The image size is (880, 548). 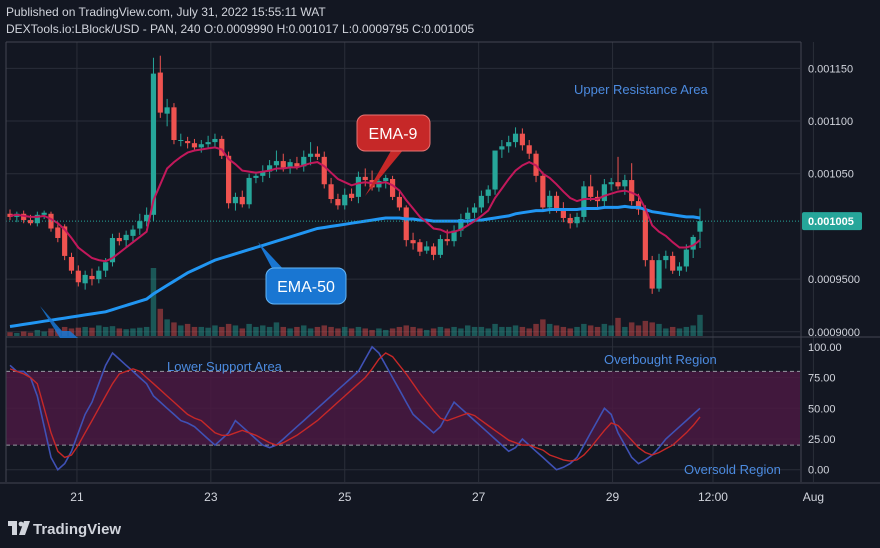 I want to click on volume-bars, so click(x=355, y=302).